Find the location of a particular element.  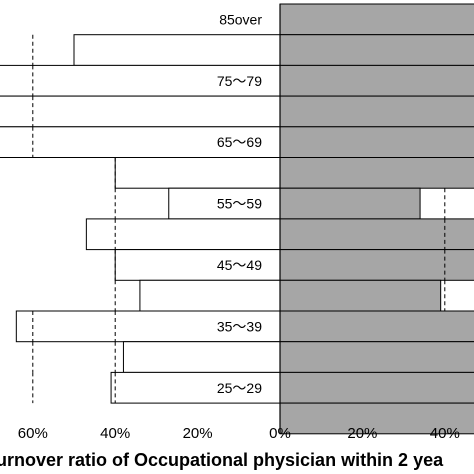

x-axis-ticks: 60% 40% 20% 0% 20% 40% is located at coordinates (239, 433).